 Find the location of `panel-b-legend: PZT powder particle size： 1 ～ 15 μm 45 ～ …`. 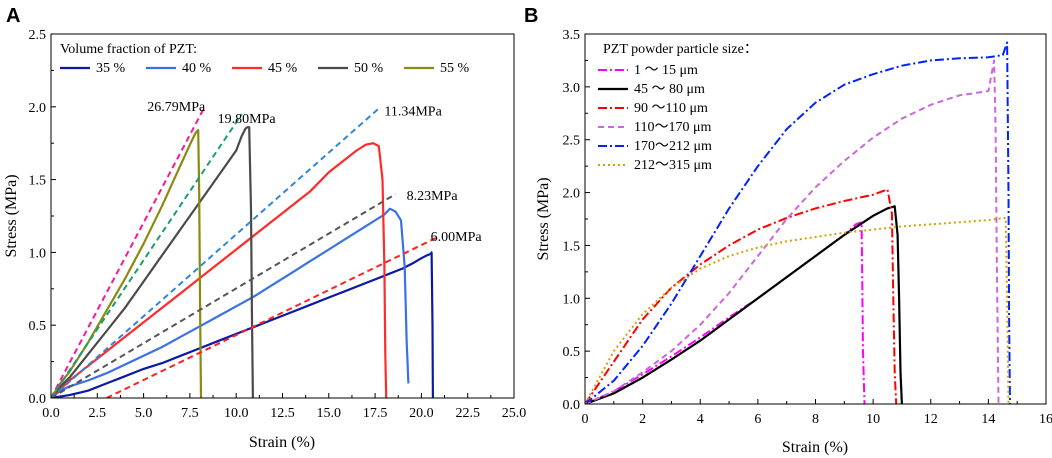

panel-b-legend: PZT powder particle size： 1 ～ 15 μm 45 ～ … is located at coordinates (678, 107).